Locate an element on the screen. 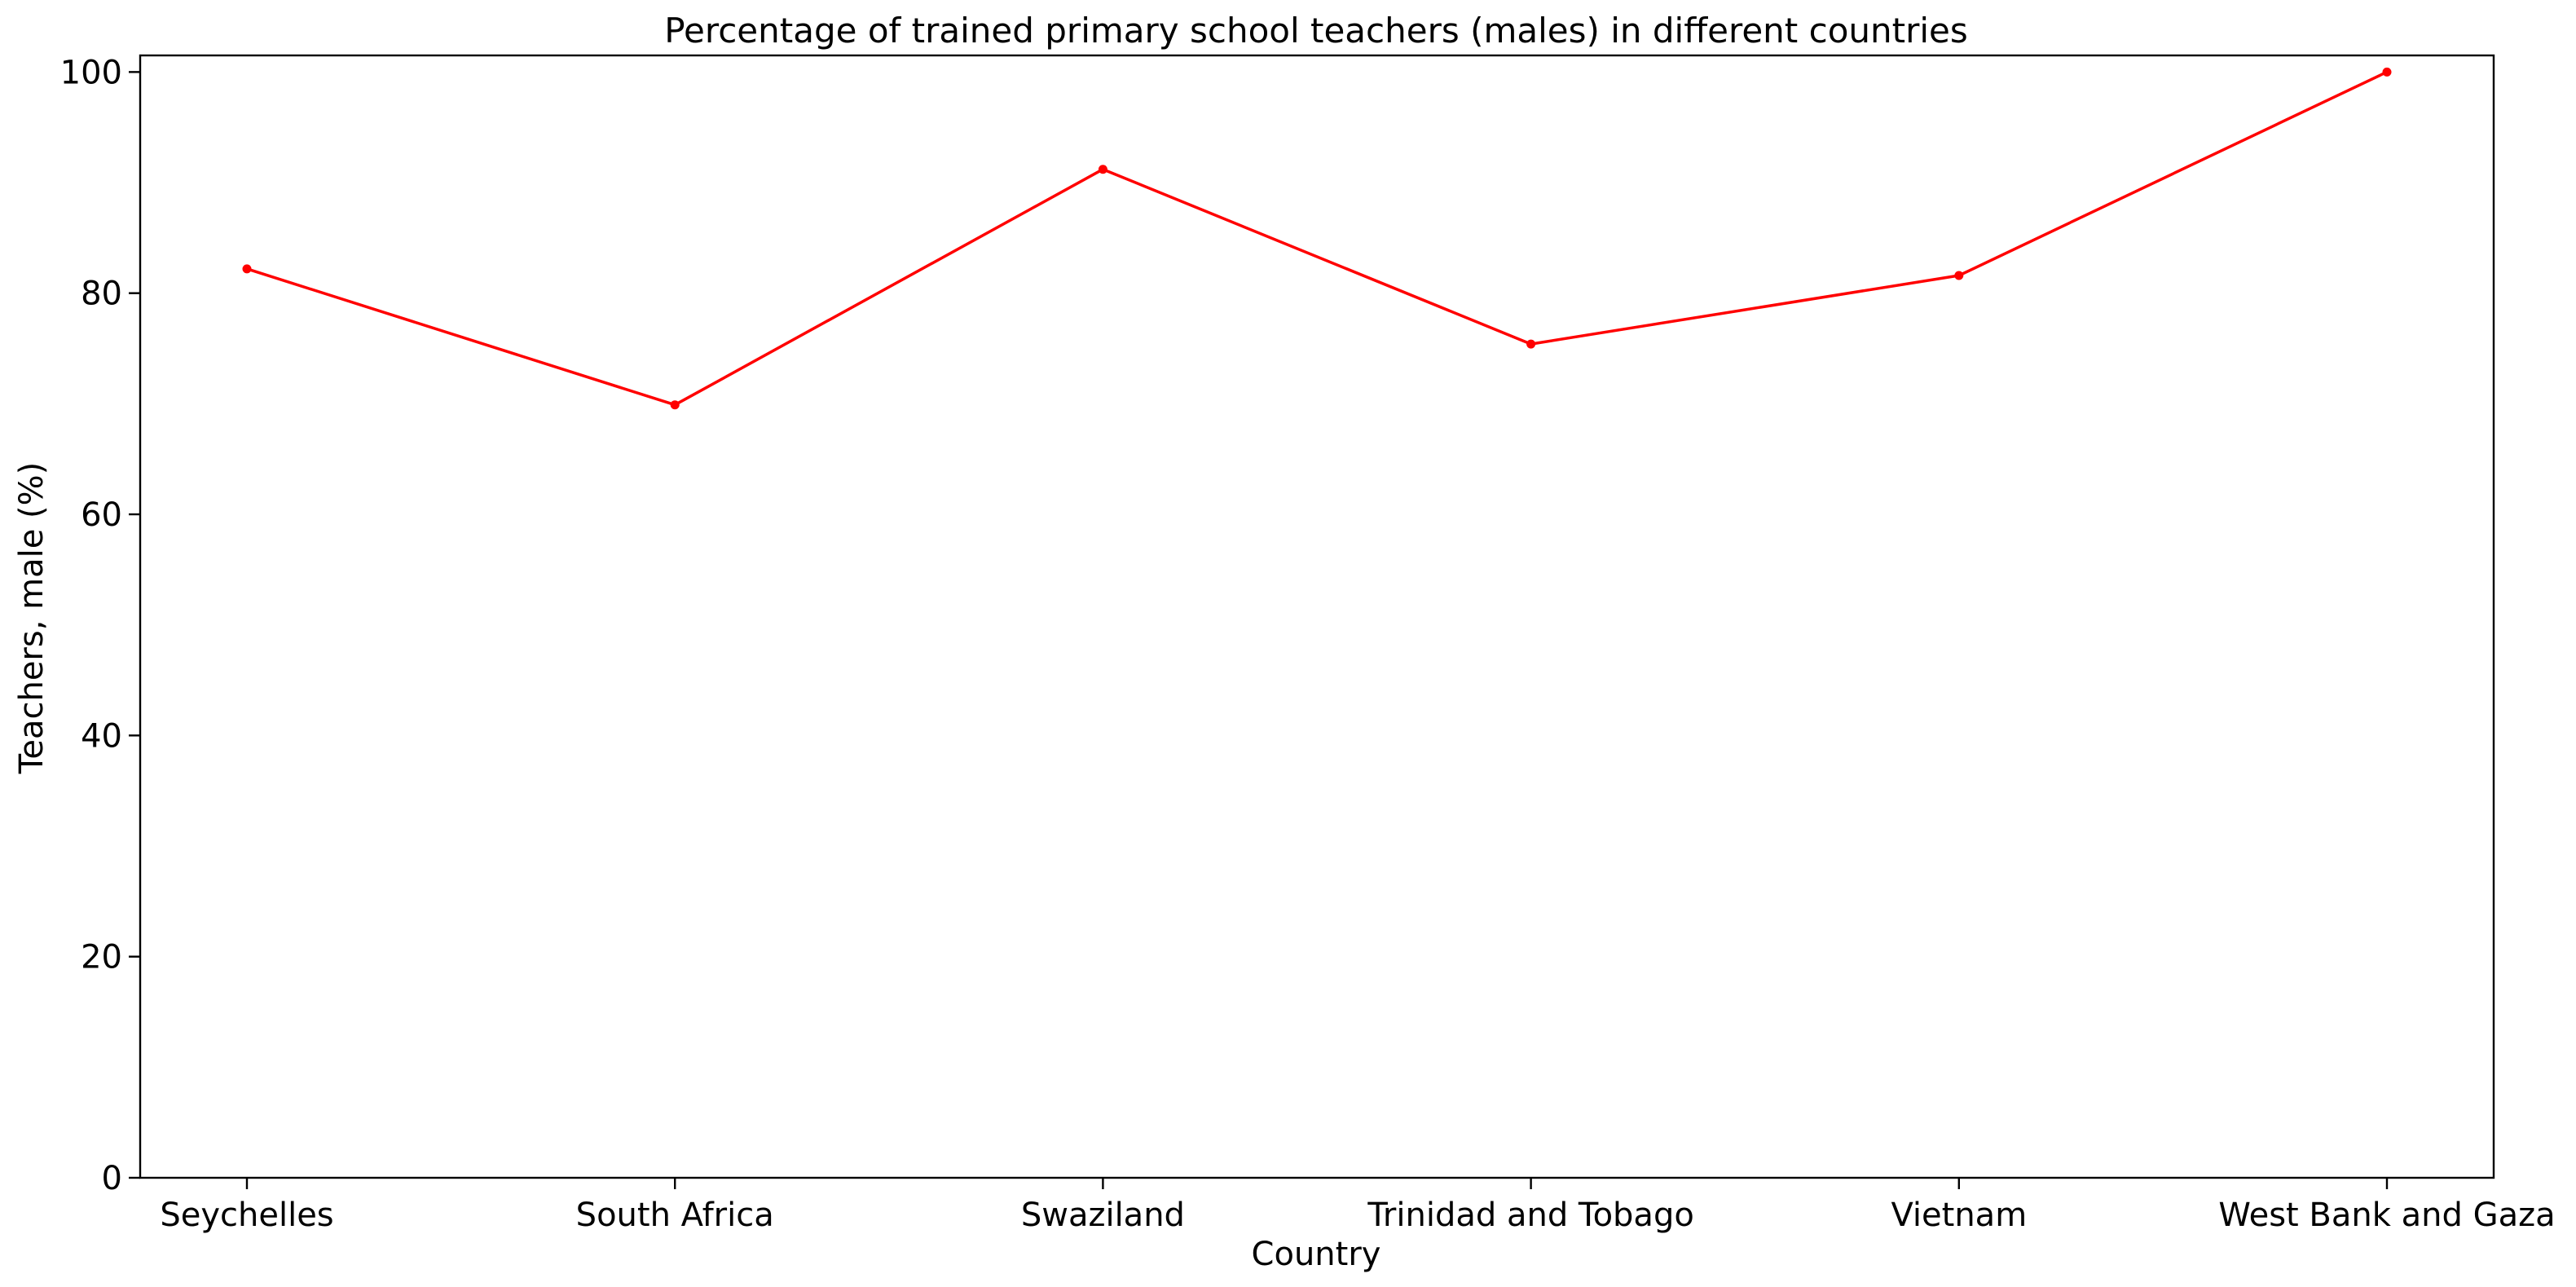 The image size is (2576, 1287). x-tick-label: Swaziland is located at coordinates (1103, 1215).